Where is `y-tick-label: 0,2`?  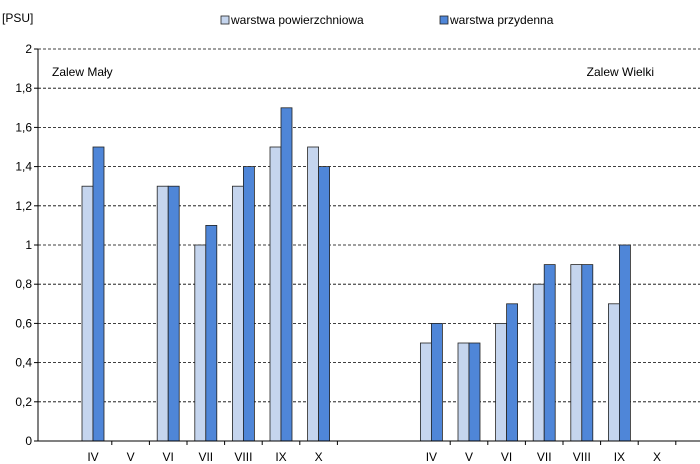
y-tick-label: 0,2 is located at coordinates (23, 402).